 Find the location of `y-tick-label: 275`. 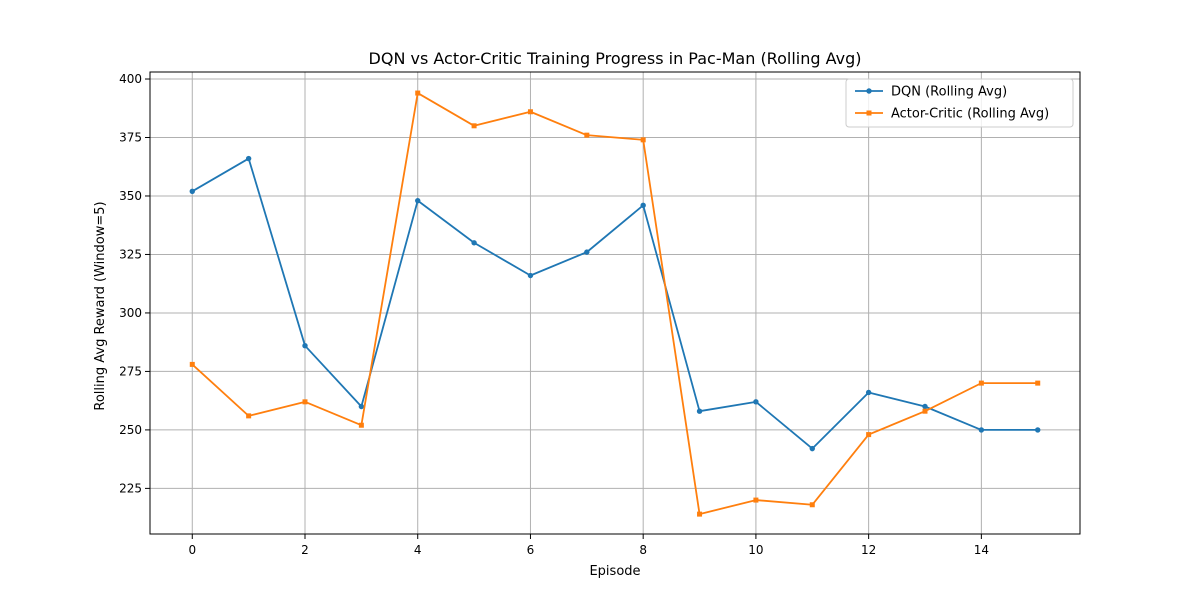

y-tick-label: 275 is located at coordinates (130, 371).